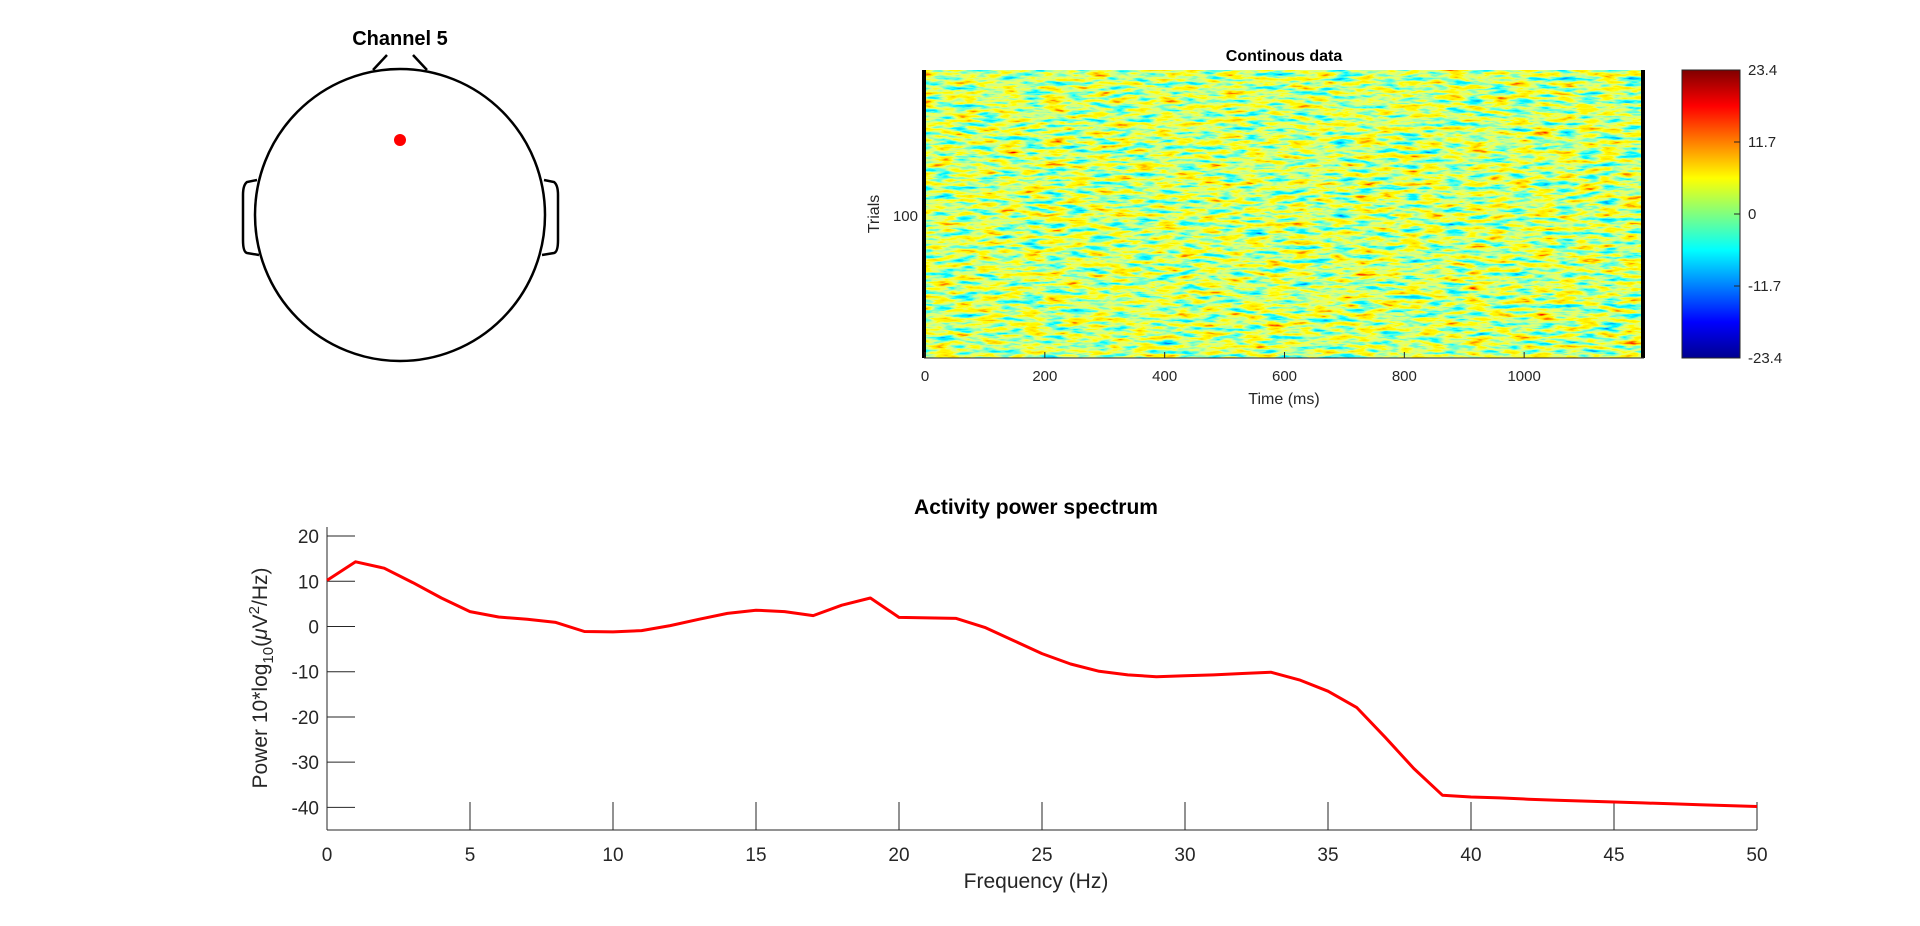 Image resolution: width=1920 pixels, height=926 pixels. I want to click on spectrum-y-tick-label: 10, so click(308, 582).